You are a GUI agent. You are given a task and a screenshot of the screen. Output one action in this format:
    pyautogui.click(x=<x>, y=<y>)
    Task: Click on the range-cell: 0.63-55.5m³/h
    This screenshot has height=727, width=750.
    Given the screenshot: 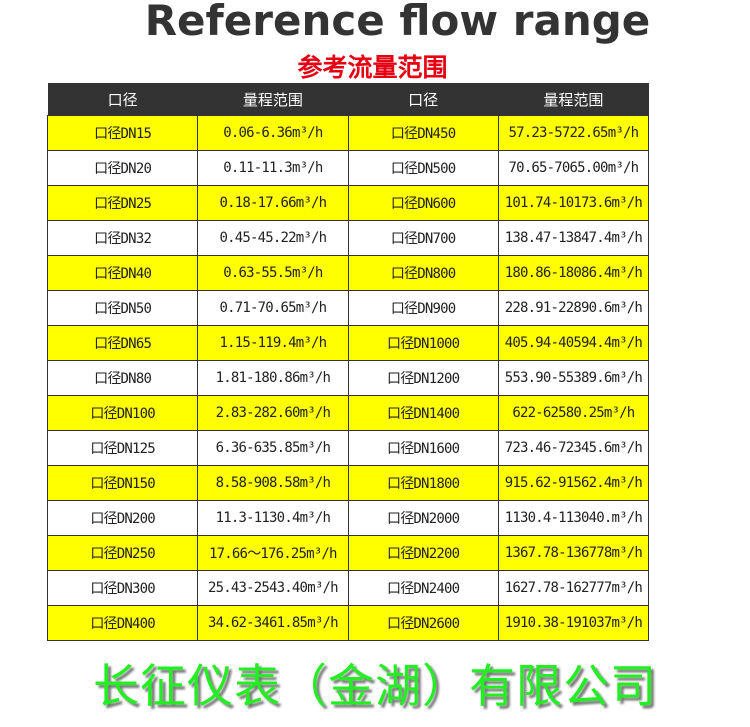 What is the action you would take?
    pyautogui.click(x=273, y=273)
    